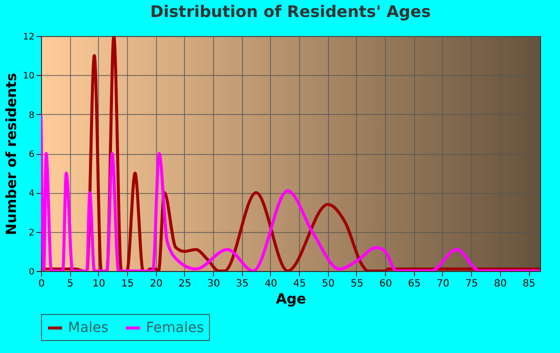 This screenshot has height=353, width=560. What do you see at coordinates (185, 284) in the screenshot?
I see `x-tick-label: 25` at bounding box center [185, 284].